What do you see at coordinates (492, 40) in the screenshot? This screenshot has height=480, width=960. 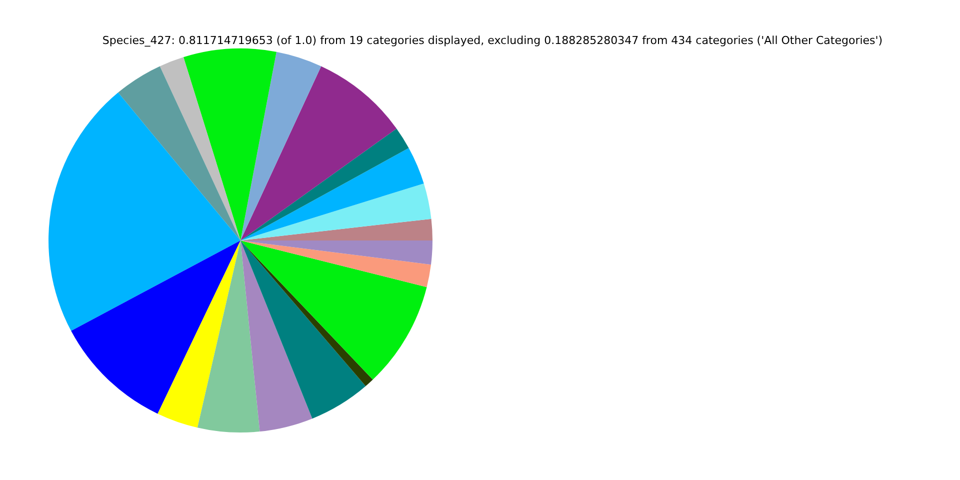 I see `text: Species_427: 0.811714719653 (of 1.0) from 19 categories displayed, excluding 0.188285280347 from 434 categories ('All Other Categories')` at bounding box center [492, 40].